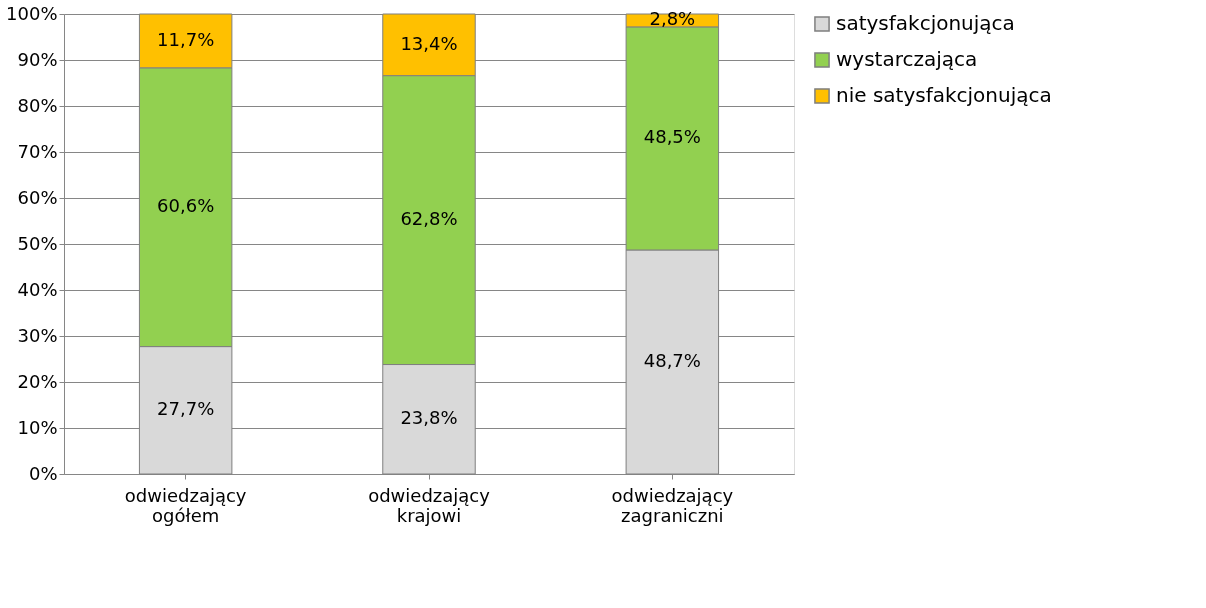  What do you see at coordinates (907, 59) in the screenshot?
I see `legend-label: wystarczająca` at bounding box center [907, 59].